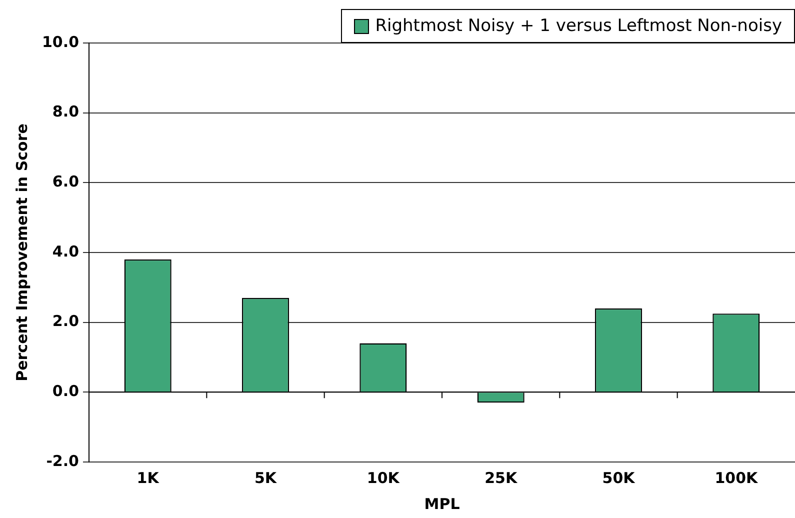 This screenshot has width=795, height=518. I want to click on y-tick-label: 10.0, so click(61, 41).